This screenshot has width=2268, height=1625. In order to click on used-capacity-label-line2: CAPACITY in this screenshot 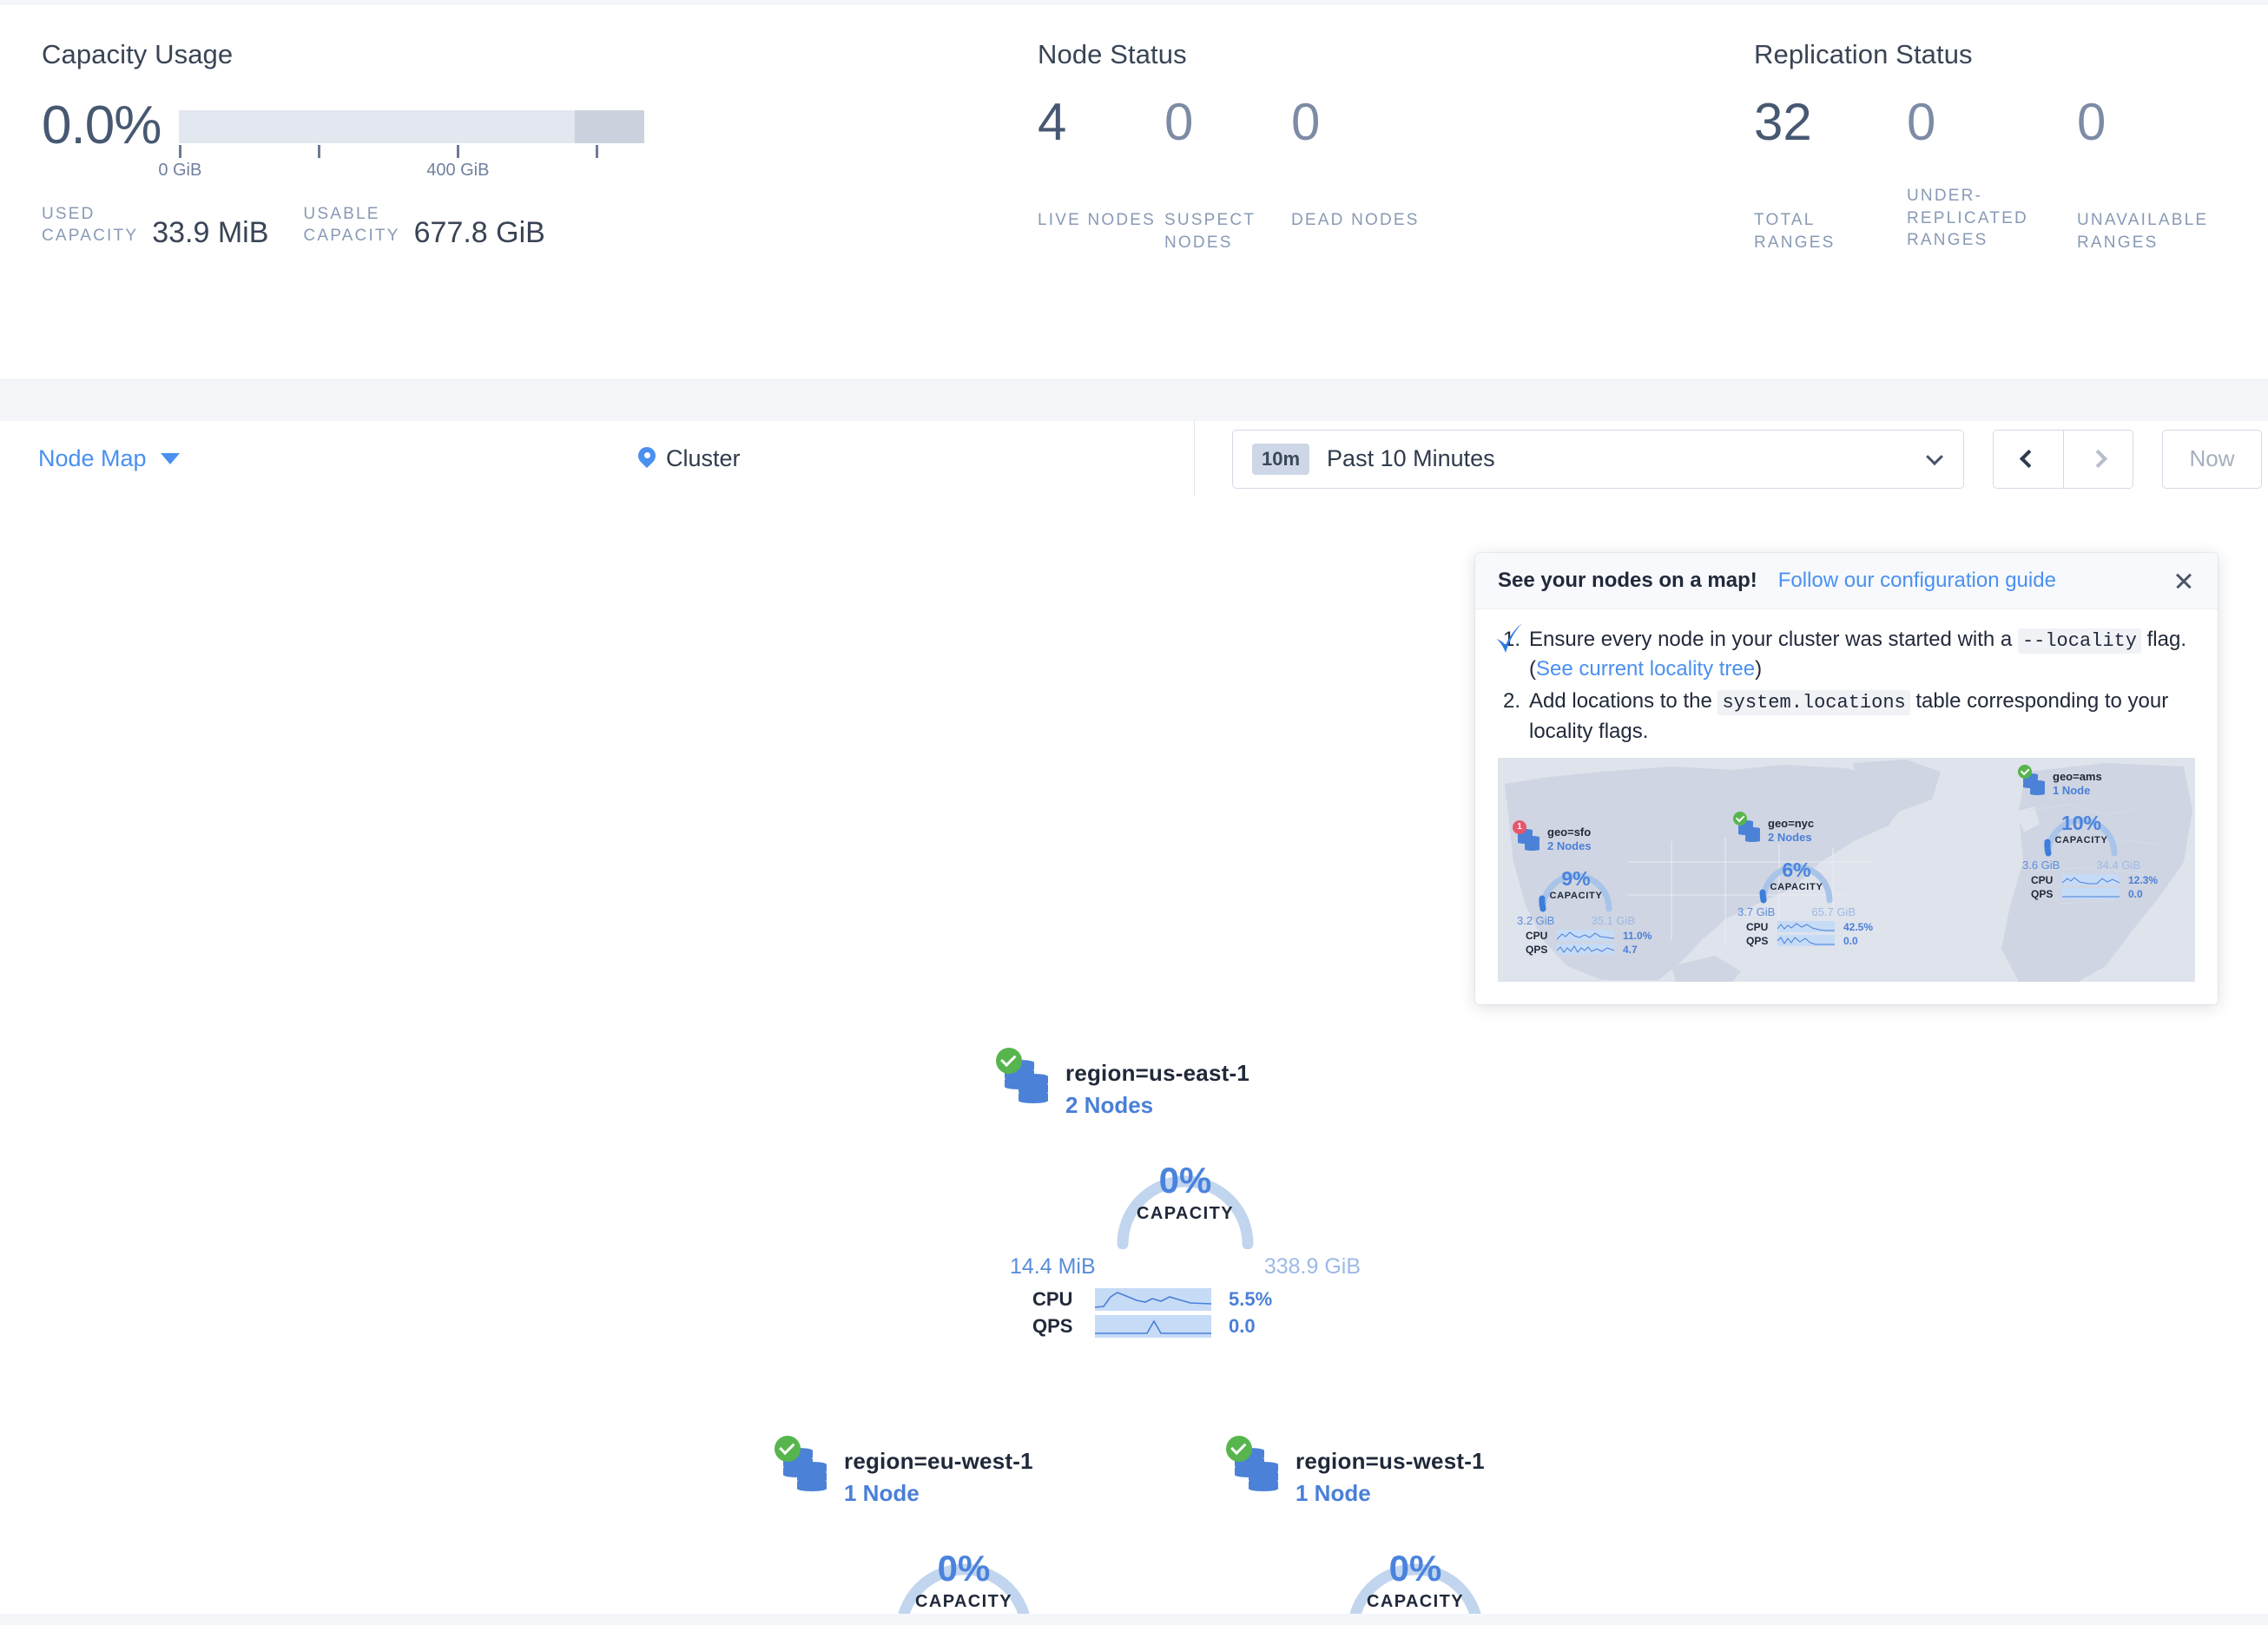, I will do `click(90, 236)`.